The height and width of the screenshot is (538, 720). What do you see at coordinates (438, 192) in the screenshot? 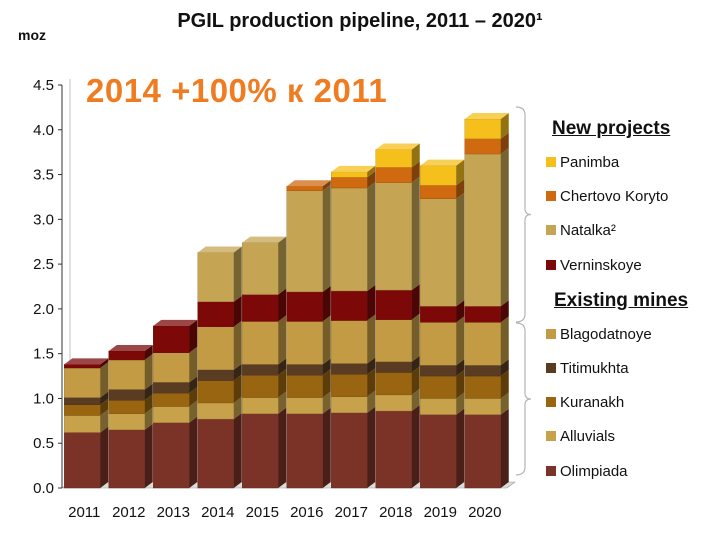
I see `bar-2019-chertovo-koryto` at bounding box center [438, 192].